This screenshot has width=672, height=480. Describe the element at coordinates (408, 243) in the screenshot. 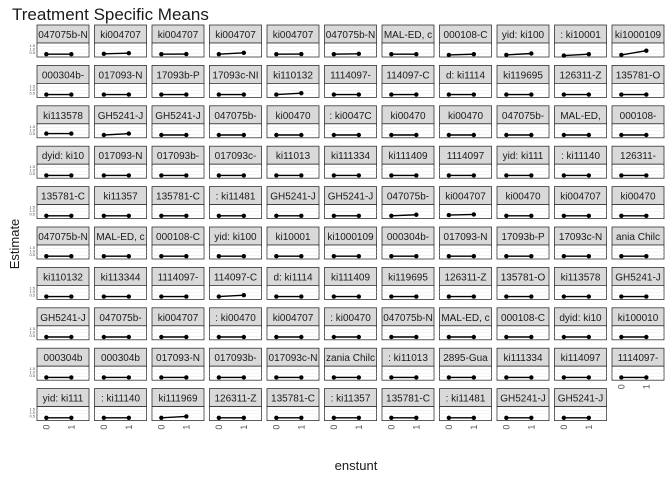

I see `facet-panel: 000304b-` at that location.